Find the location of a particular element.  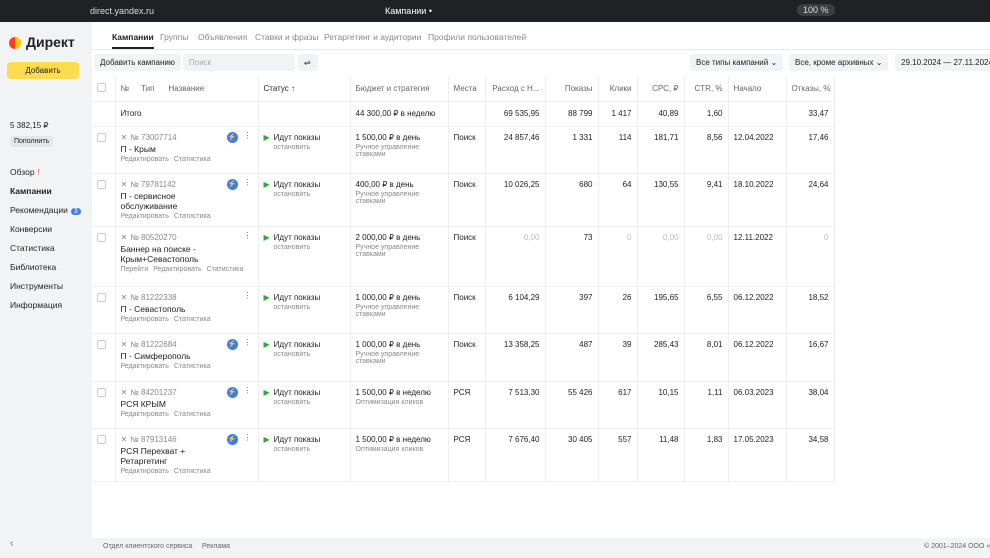

nav-item: Обзор! is located at coordinates (25, 172).